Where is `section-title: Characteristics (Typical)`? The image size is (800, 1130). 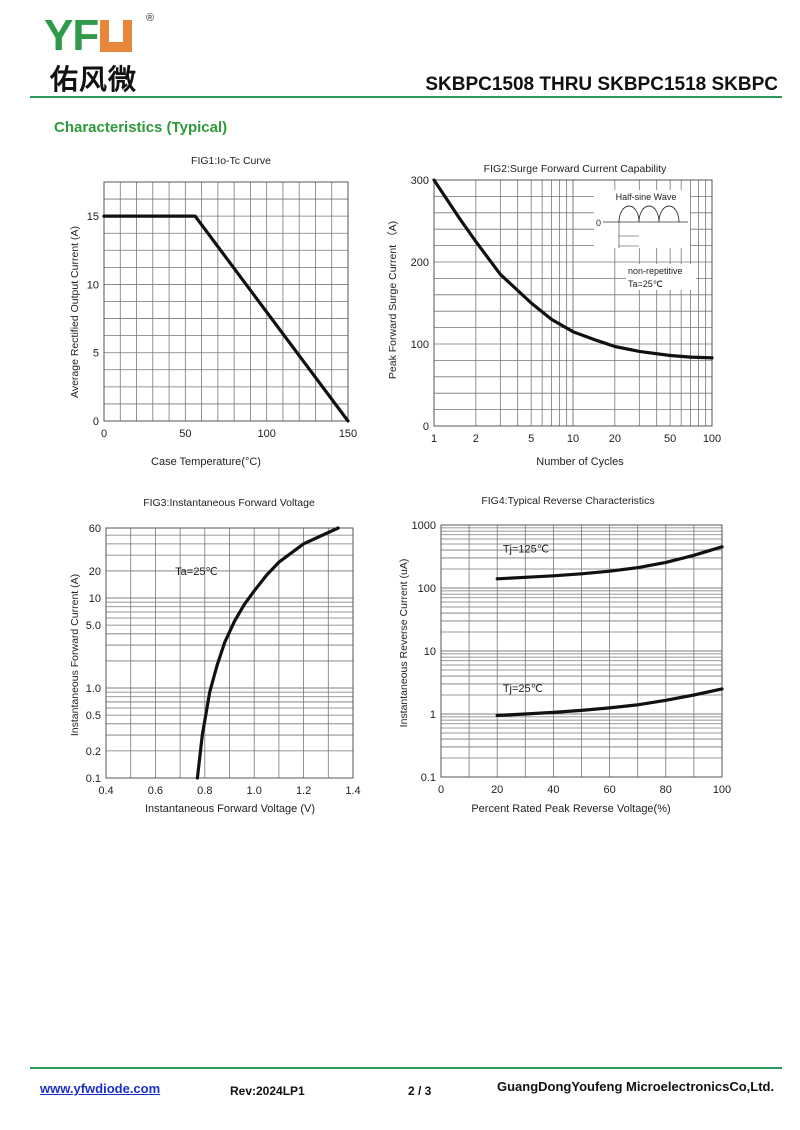
section-title: Characteristics (Typical) is located at coordinates (141, 127).